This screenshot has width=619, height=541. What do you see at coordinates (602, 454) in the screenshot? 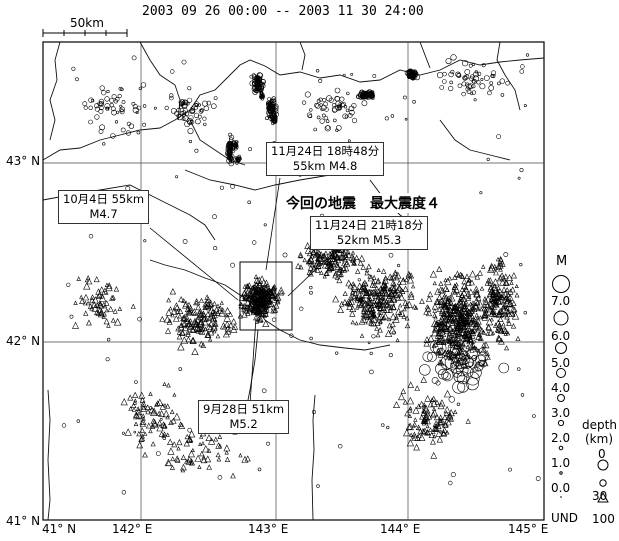
I see `depth-label-0: 0` at bounding box center [602, 454].